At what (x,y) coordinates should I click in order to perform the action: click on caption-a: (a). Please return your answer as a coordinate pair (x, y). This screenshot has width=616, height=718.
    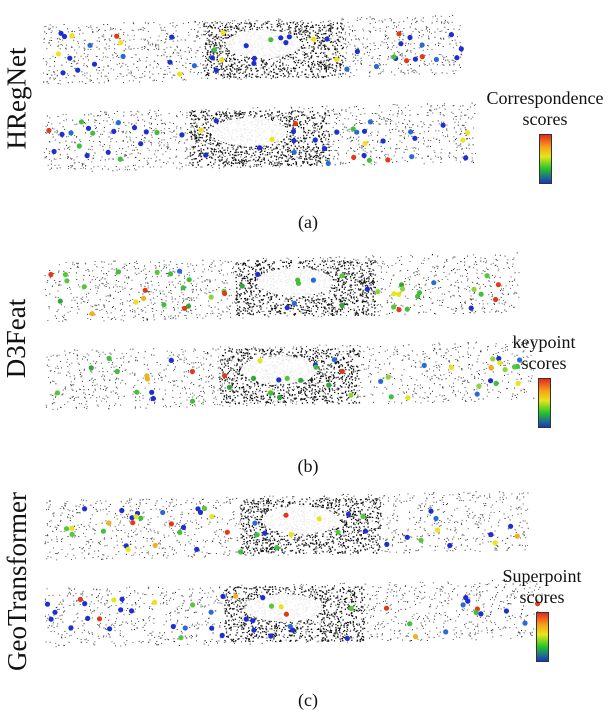
    Looking at the image, I should click on (308, 222).